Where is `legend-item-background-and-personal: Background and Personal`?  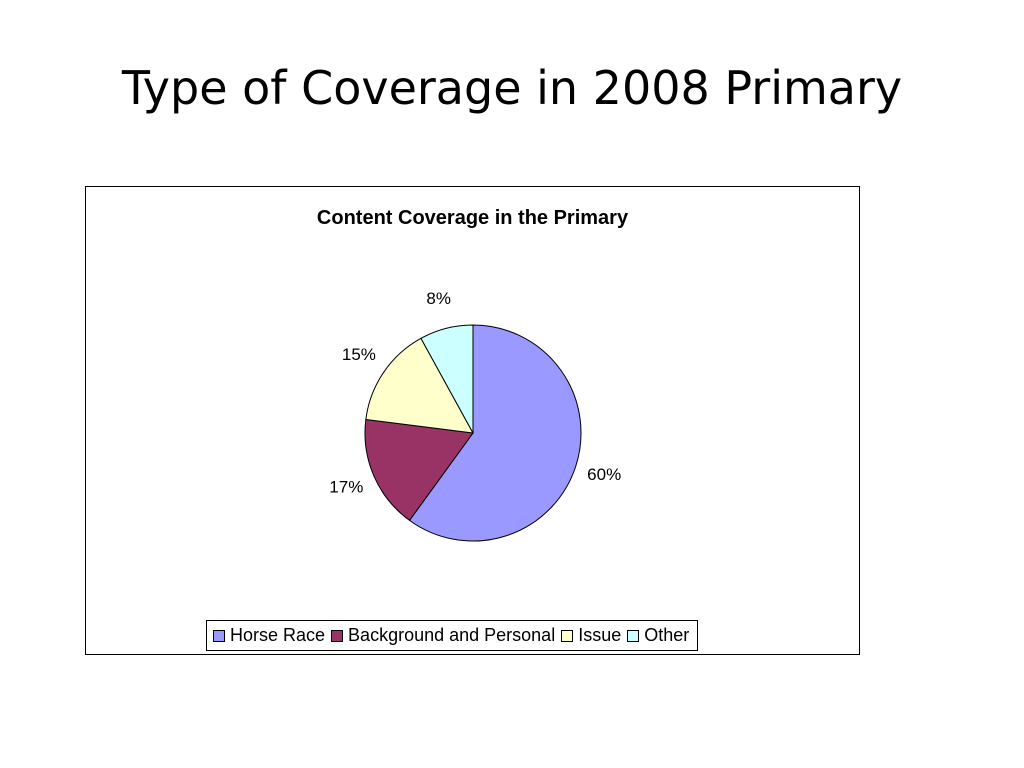
legend-item-background-and-personal: Background and Personal is located at coordinates (443, 635).